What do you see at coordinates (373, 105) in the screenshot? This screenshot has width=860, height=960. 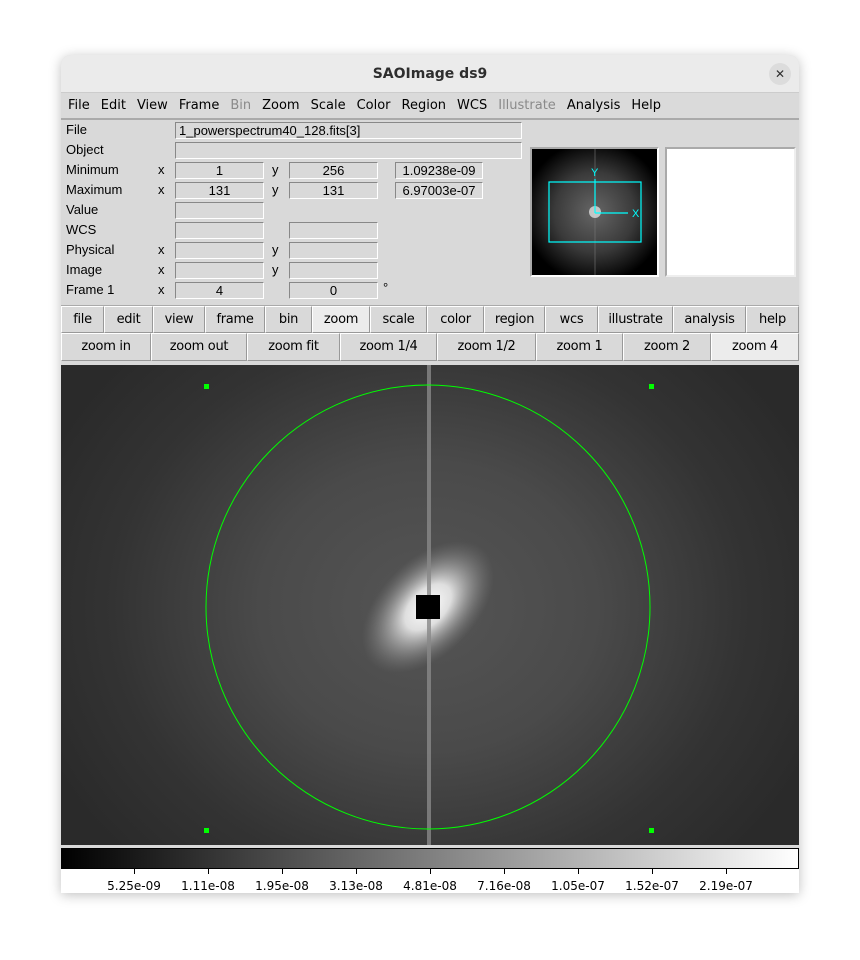 I see `menu-color: Color` at bounding box center [373, 105].